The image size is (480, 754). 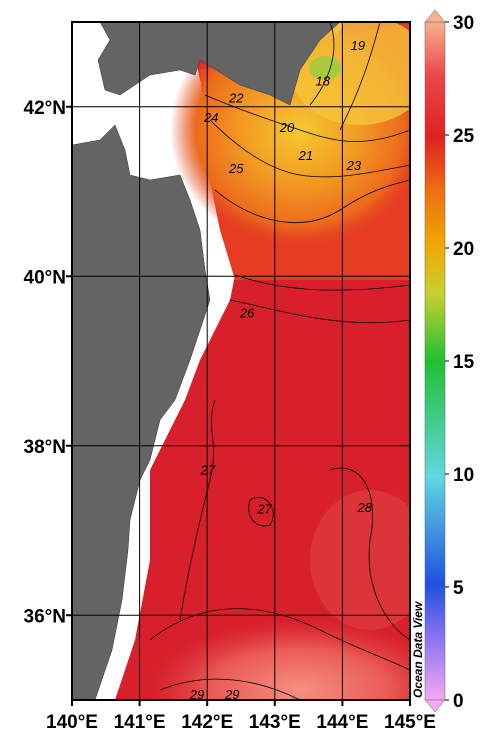 What do you see at coordinates (210, 117) in the screenshot?
I see `contour-label: 24` at bounding box center [210, 117].